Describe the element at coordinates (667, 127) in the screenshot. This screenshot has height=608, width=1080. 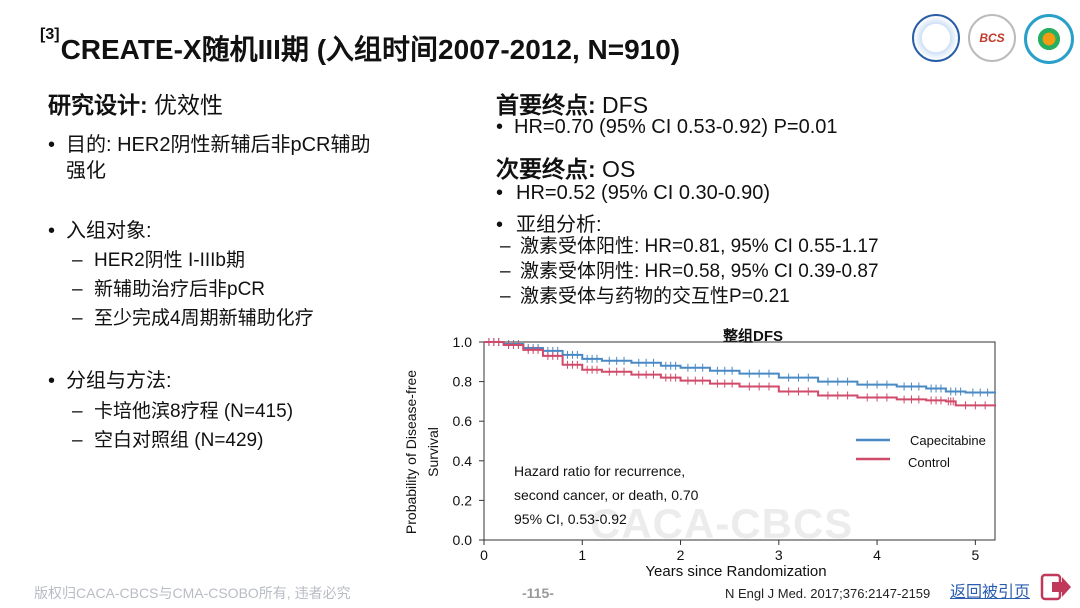
I see `primary-result: • HR=0.70 (95% CI 0.53-0.92) P=0.01` at that location.